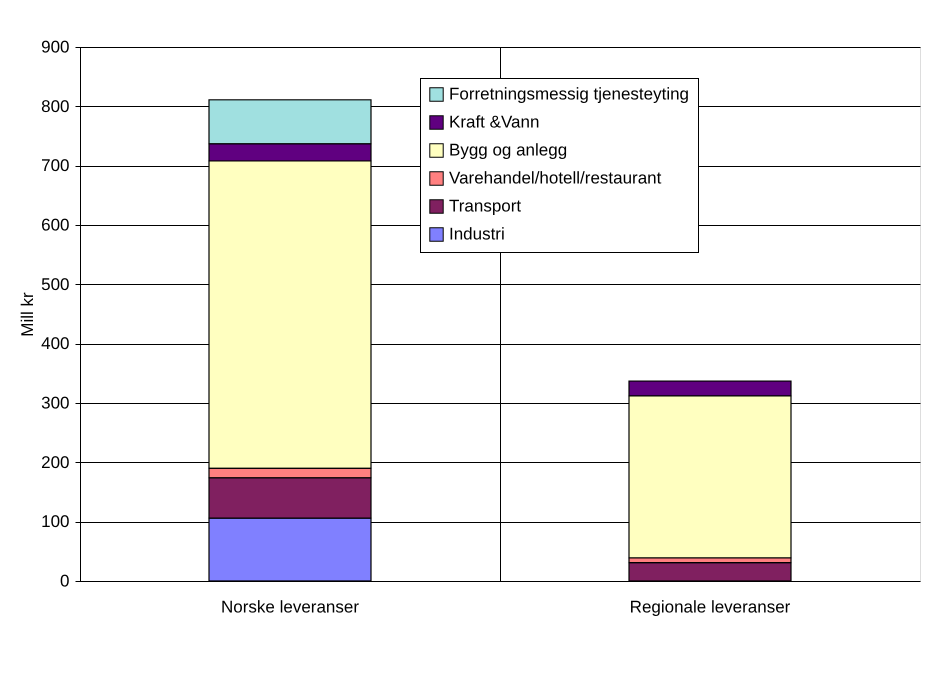 This screenshot has width=947, height=682. Describe the element at coordinates (55, 284) in the screenshot. I see `y-tick-label: 500` at that location.